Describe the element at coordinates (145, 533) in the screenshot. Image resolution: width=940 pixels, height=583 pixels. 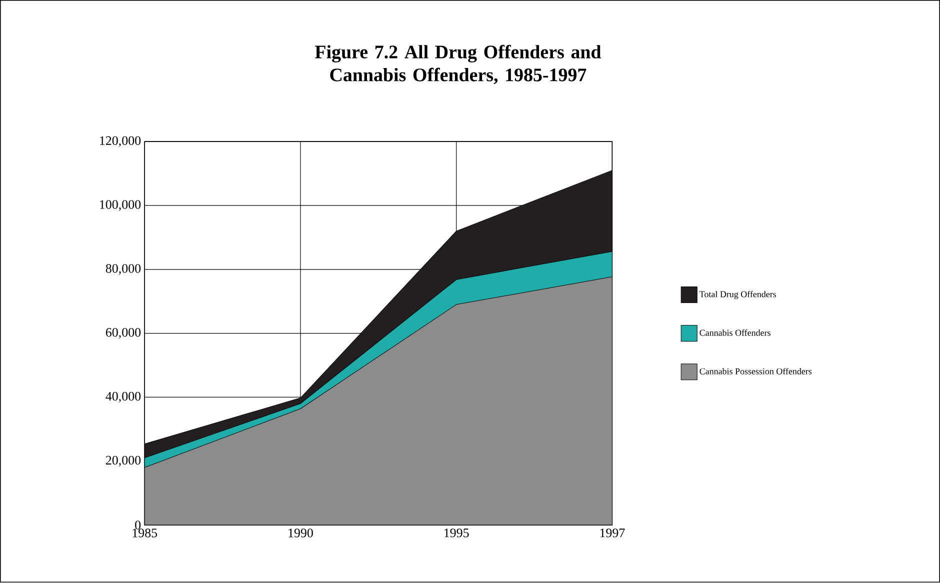
I see `x-tick-label: 1985` at that location.